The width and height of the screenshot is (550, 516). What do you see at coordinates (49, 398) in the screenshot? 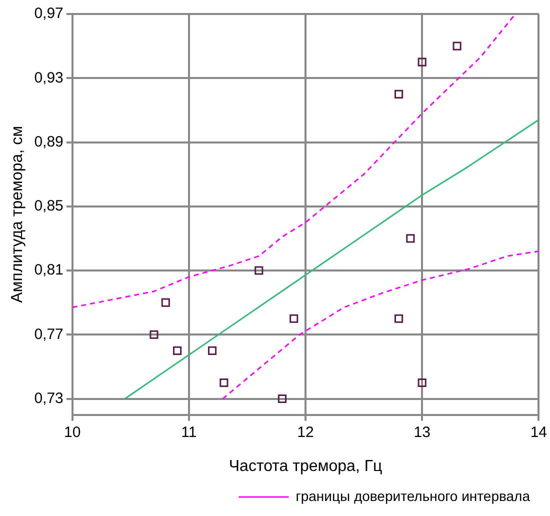
I see `y-tick-label: 0,73` at bounding box center [49, 398].